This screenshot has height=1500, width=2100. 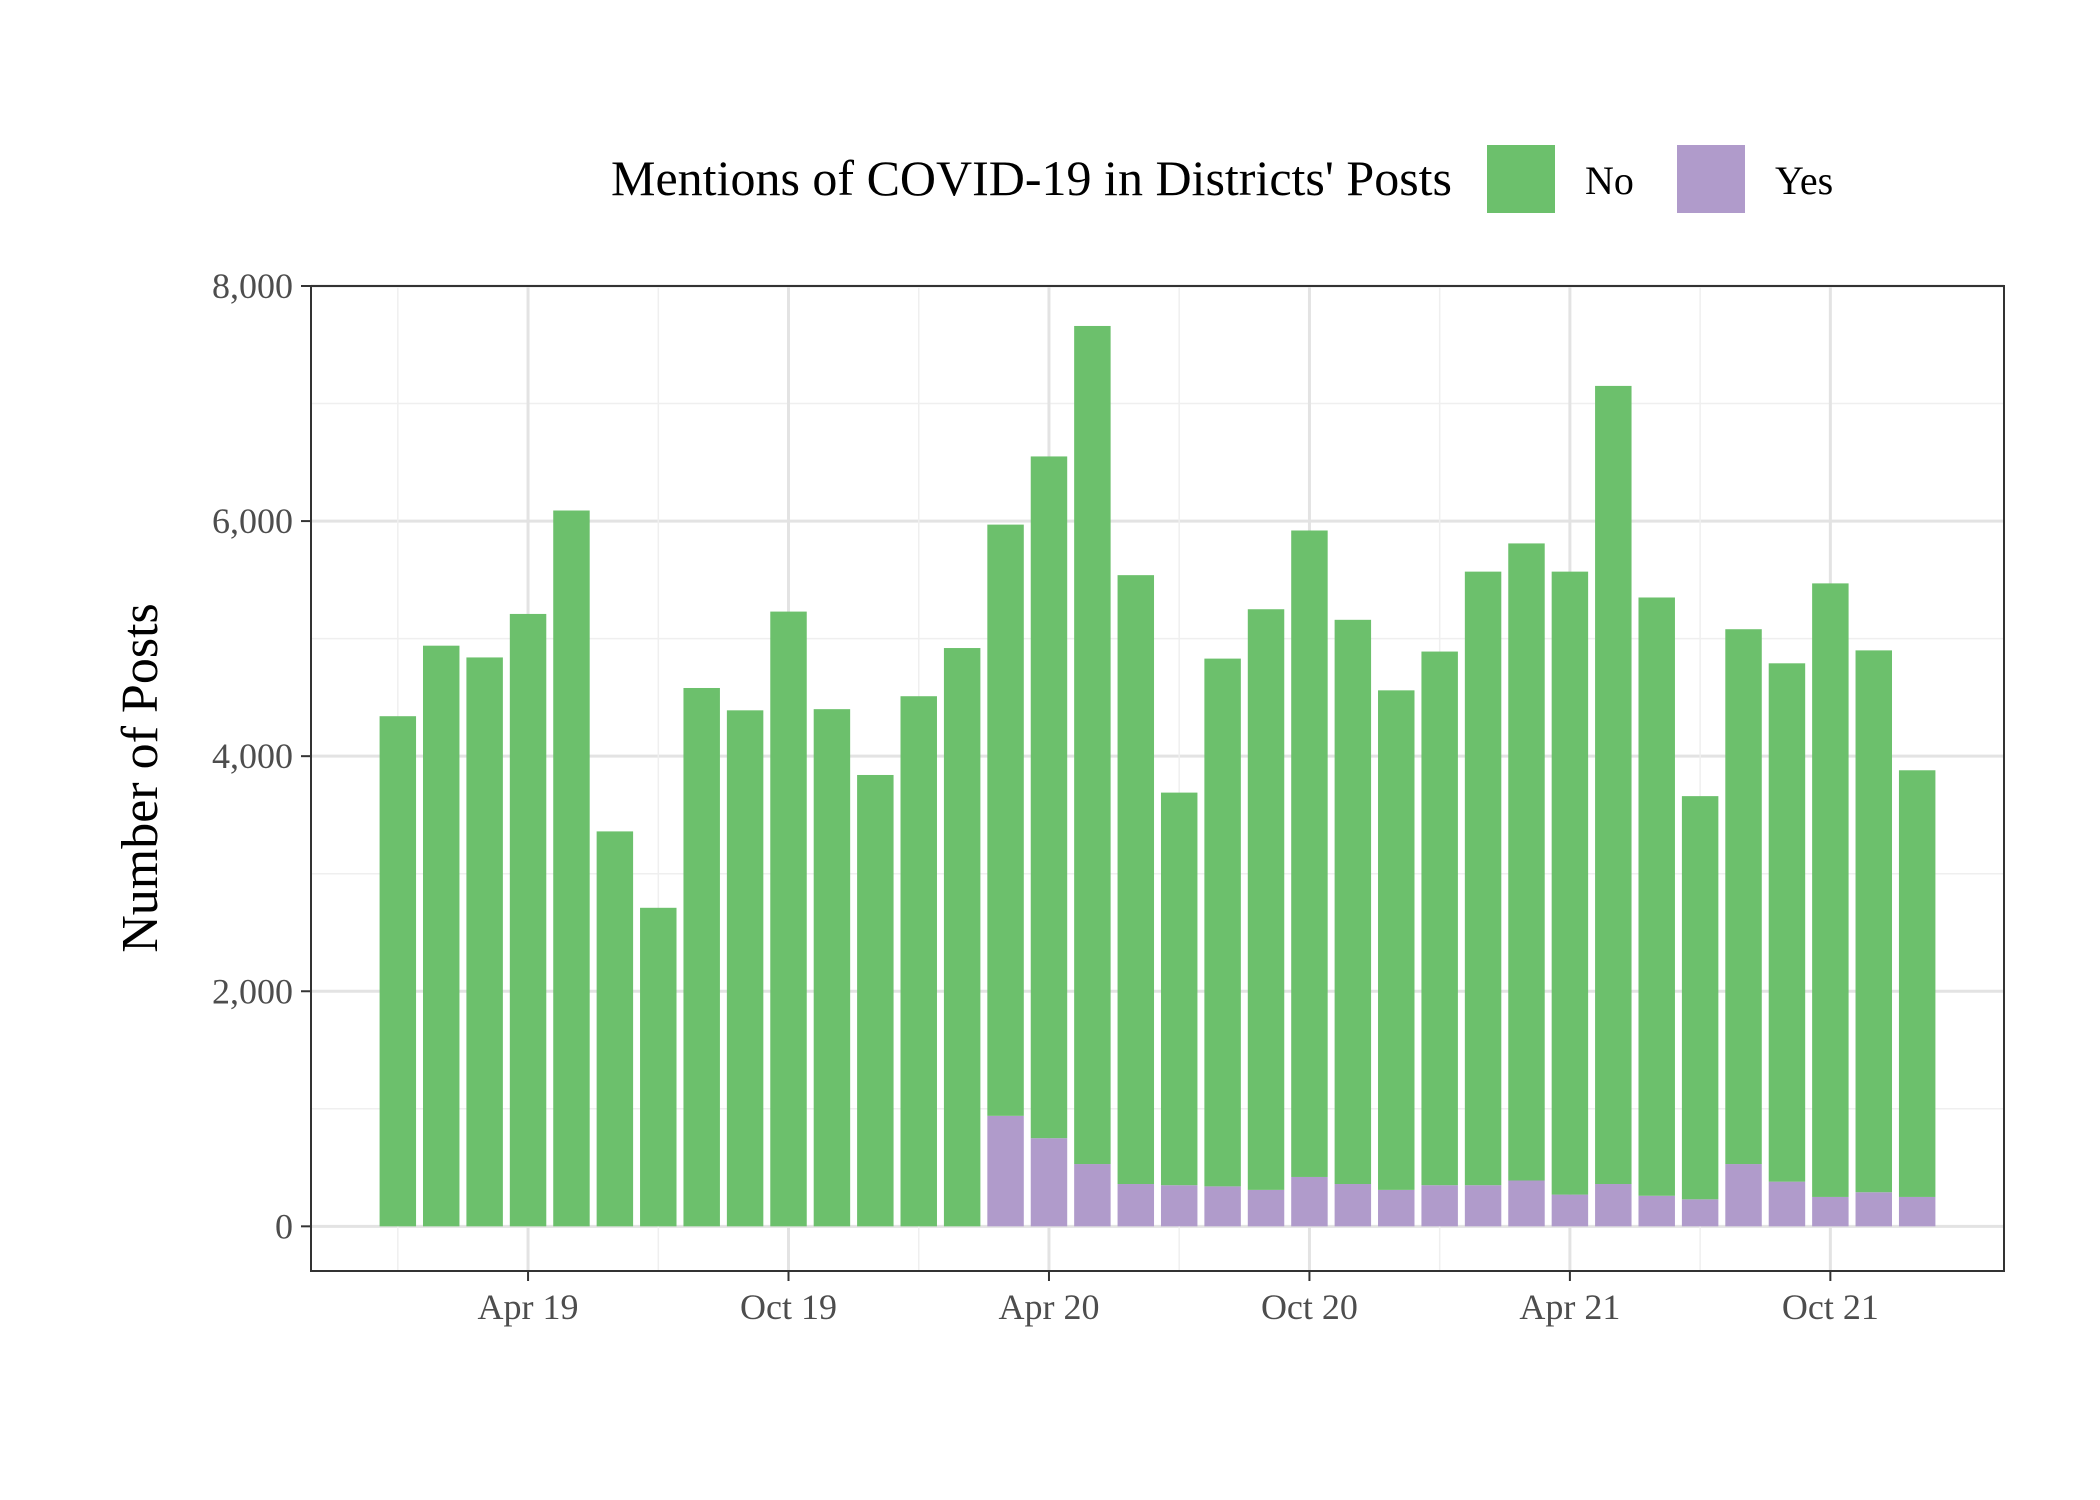 I want to click on legend-key-no, so click(x=1521, y=179).